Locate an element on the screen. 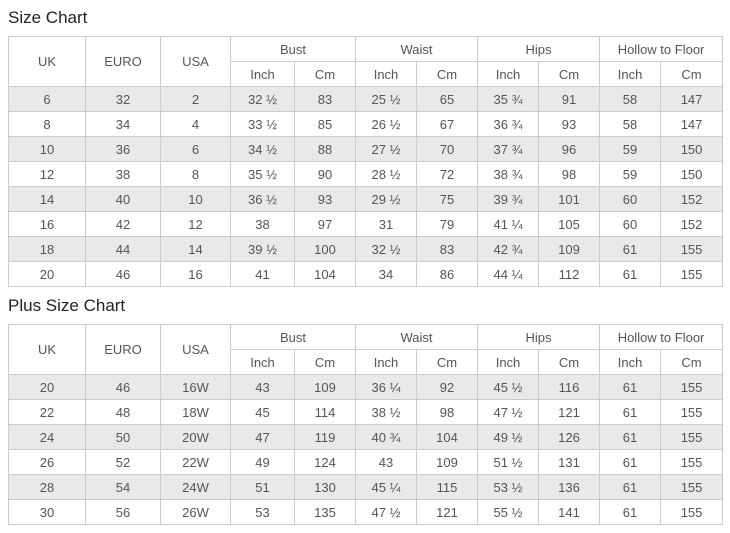 Image resolution: width=730 pixels, height=533 pixels. table-row: 12 38 8 35 ½ 90 28 ½ 72 38 ¾ 98 59 150 is located at coordinates (366, 174).